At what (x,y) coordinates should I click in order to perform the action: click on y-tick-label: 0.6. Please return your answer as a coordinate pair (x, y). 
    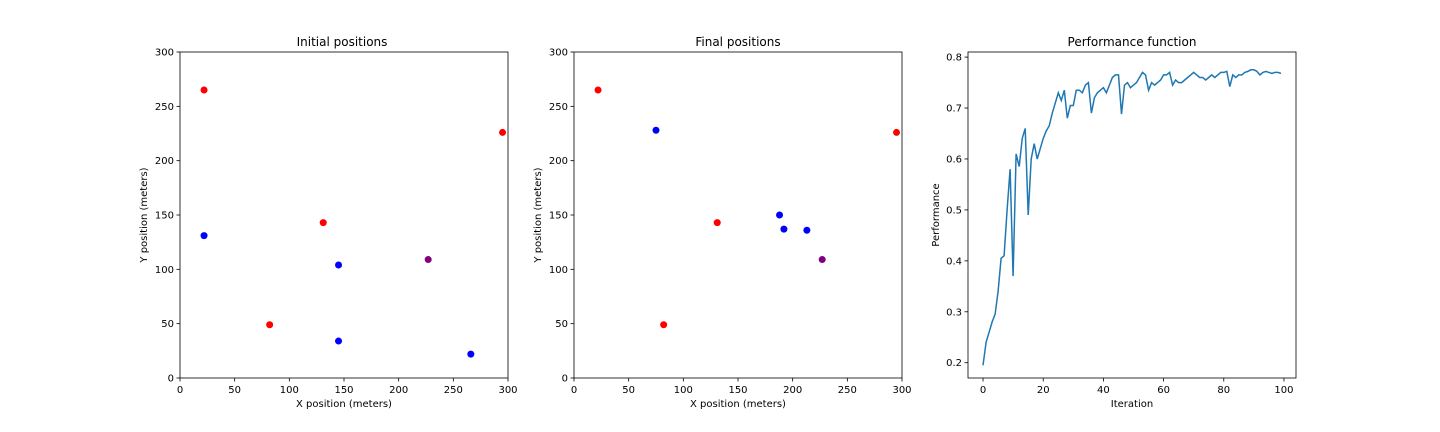
    Looking at the image, I should click on (954, 159).